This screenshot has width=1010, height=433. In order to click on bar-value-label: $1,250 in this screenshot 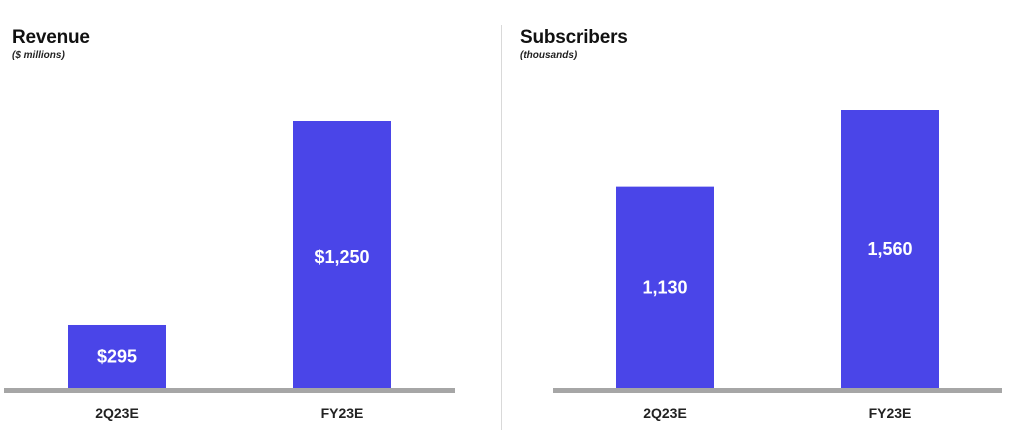, I will do `click(341, 257)`.